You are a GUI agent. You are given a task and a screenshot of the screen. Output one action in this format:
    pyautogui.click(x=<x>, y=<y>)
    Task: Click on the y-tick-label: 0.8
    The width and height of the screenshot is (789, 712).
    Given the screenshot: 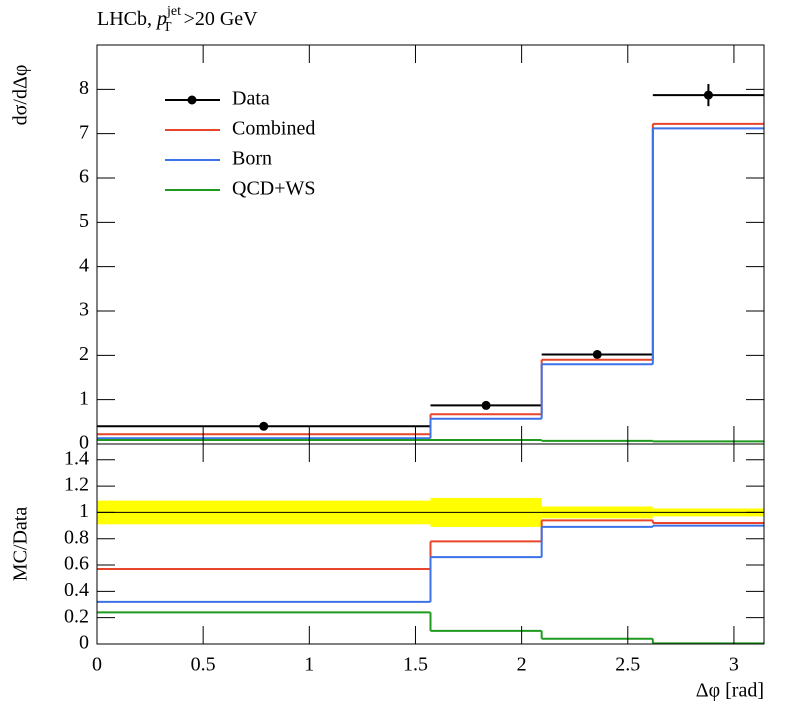 What is the action you would take?
    pyautogui.click(x=76, y=537)
    